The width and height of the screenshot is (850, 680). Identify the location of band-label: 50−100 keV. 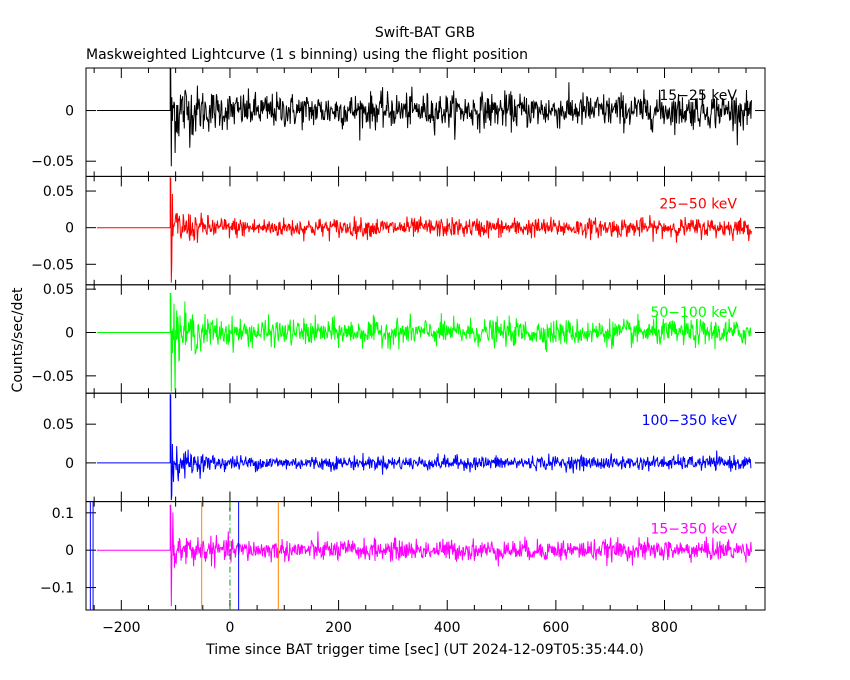
(693, 313).